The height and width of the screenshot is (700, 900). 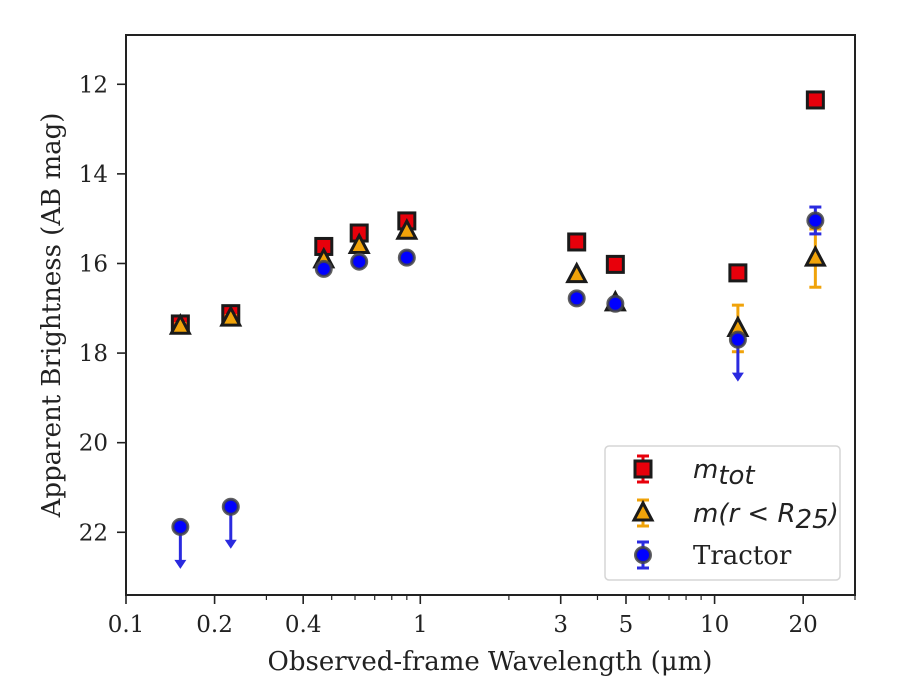 What do you see at coordinates (724, 473) in the screenshot?
I see `legend-label: mtot` at bounding box center [724, 473].